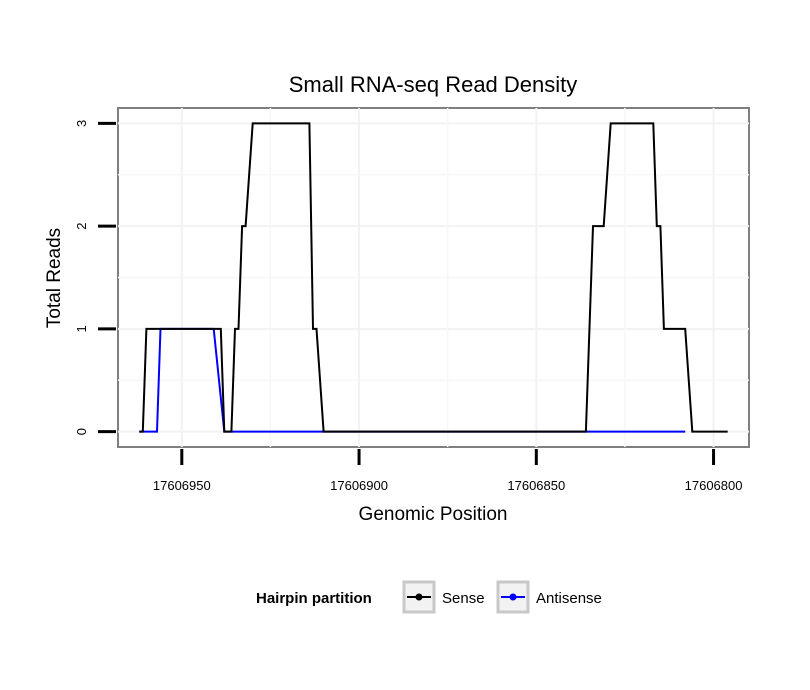 This screenshot has width=810, height=690. What do you see at coordinates (569, 598) in the screenshot?
I see `legend-label-antisense: Antisense` at bounding box center [569, 598].